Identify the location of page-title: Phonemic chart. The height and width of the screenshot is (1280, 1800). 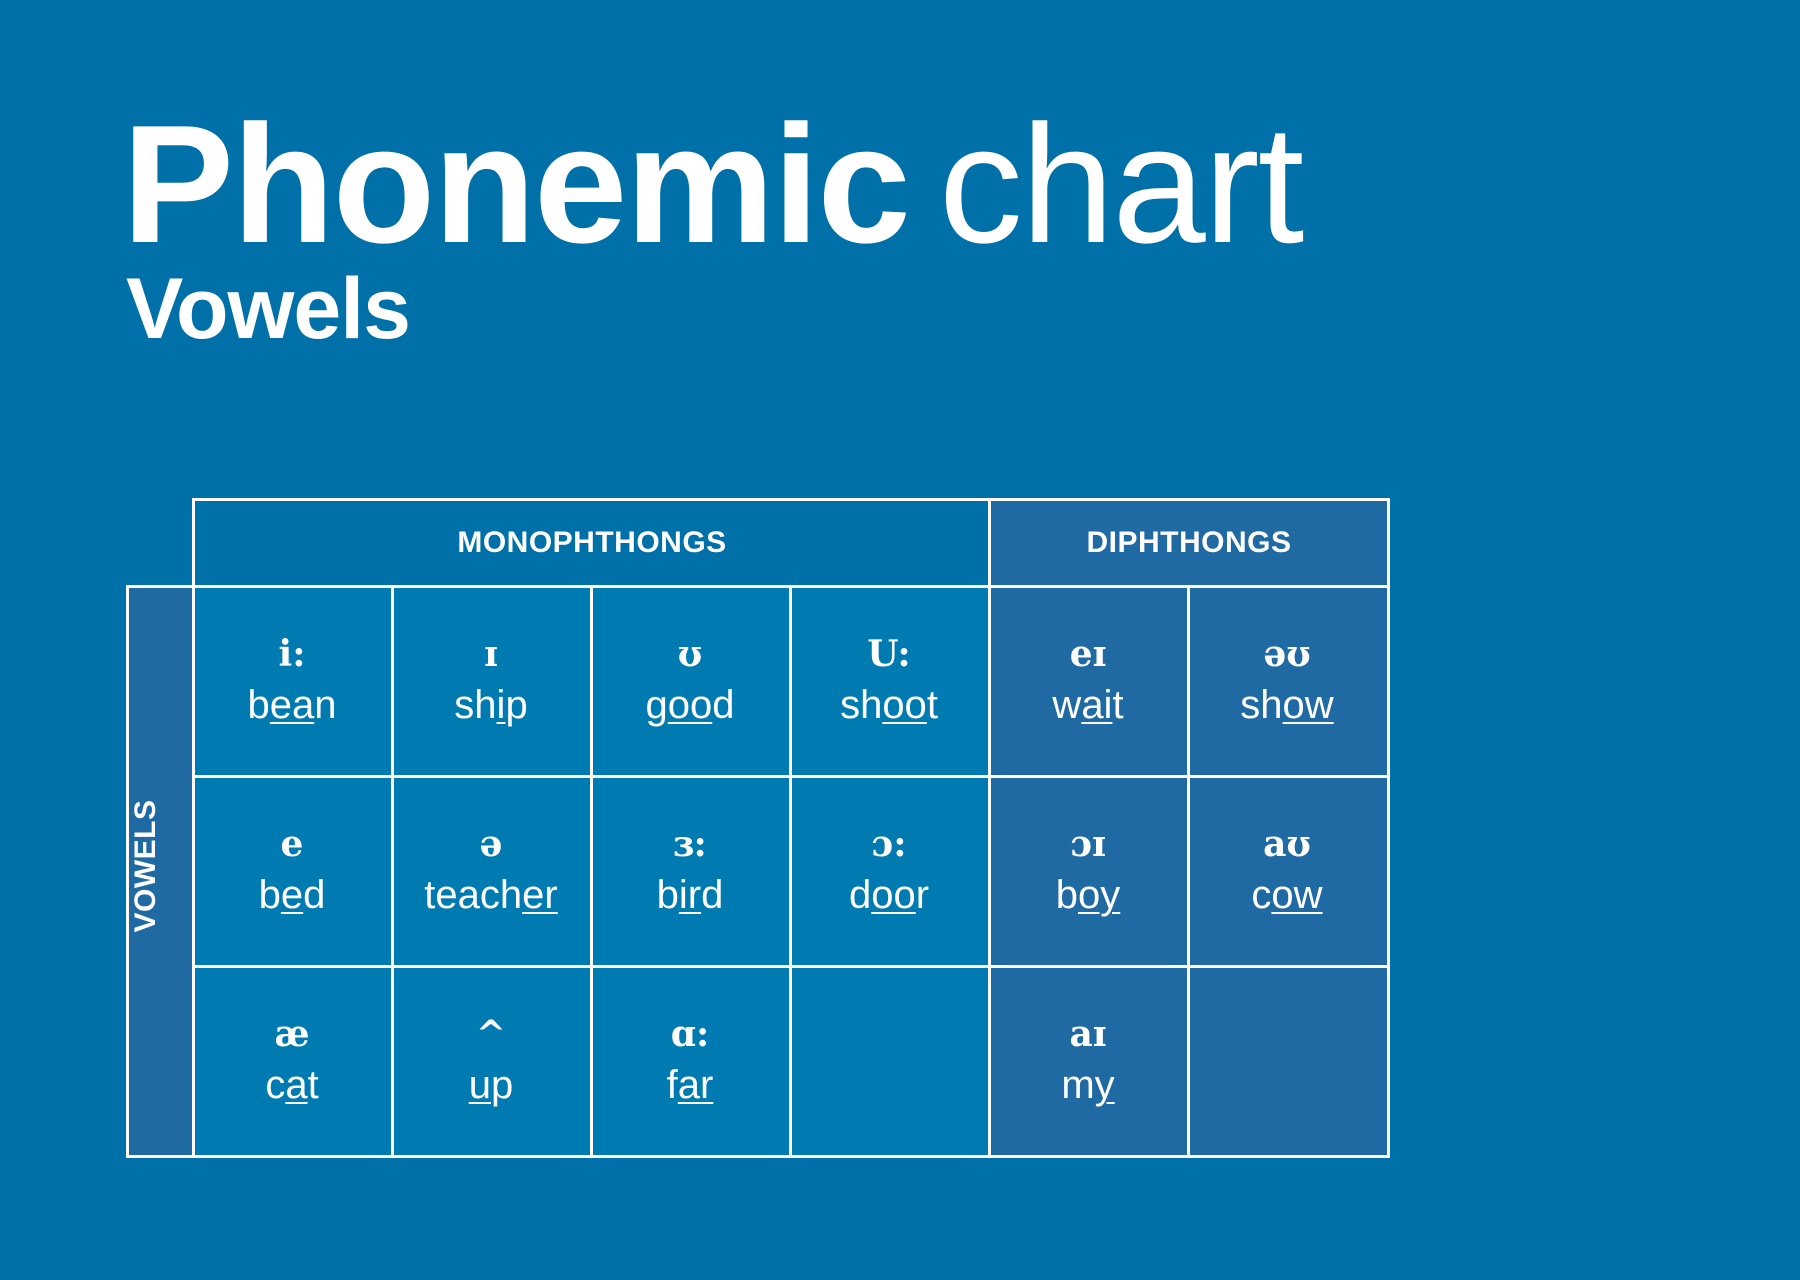
(713, 184).